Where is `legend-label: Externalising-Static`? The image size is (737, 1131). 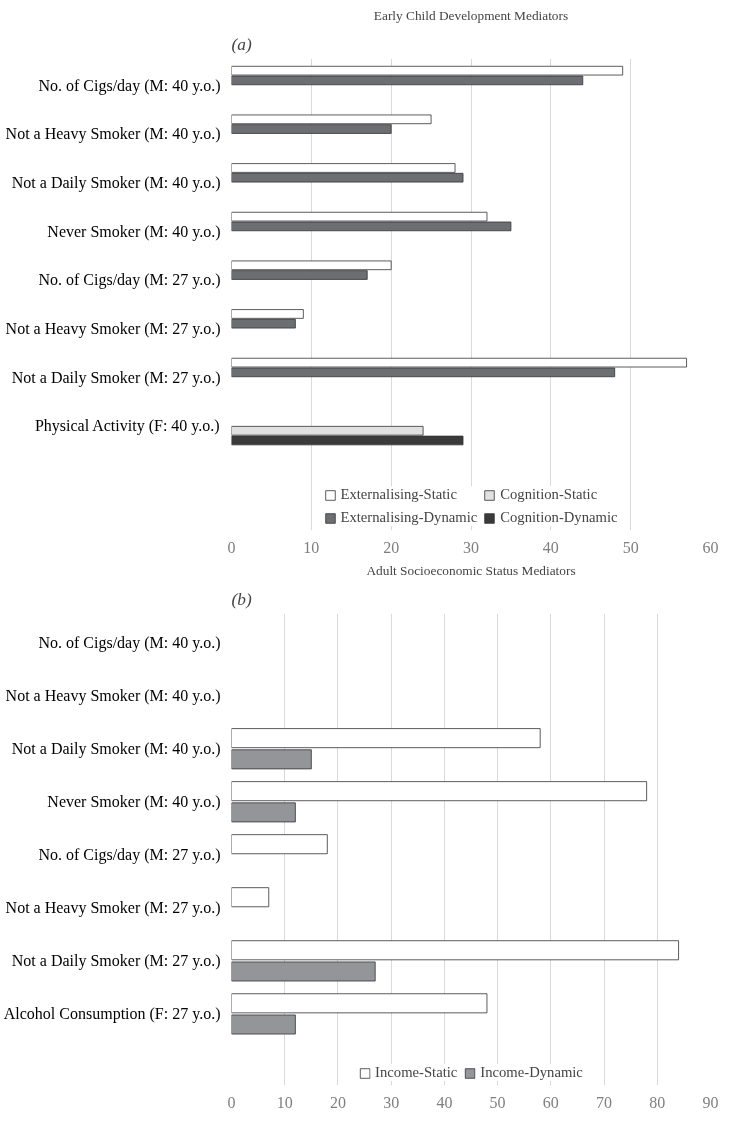 legend-label: Externalising-Static is located at coordinates (398, 494).